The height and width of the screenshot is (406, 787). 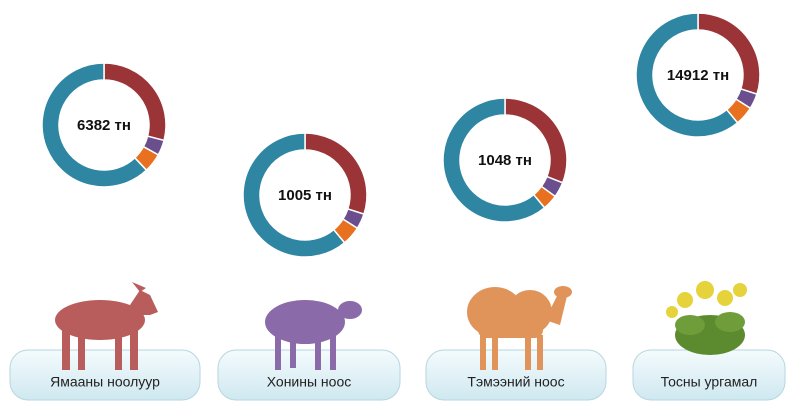 I want to click on camel, so click(x=519, y=328).